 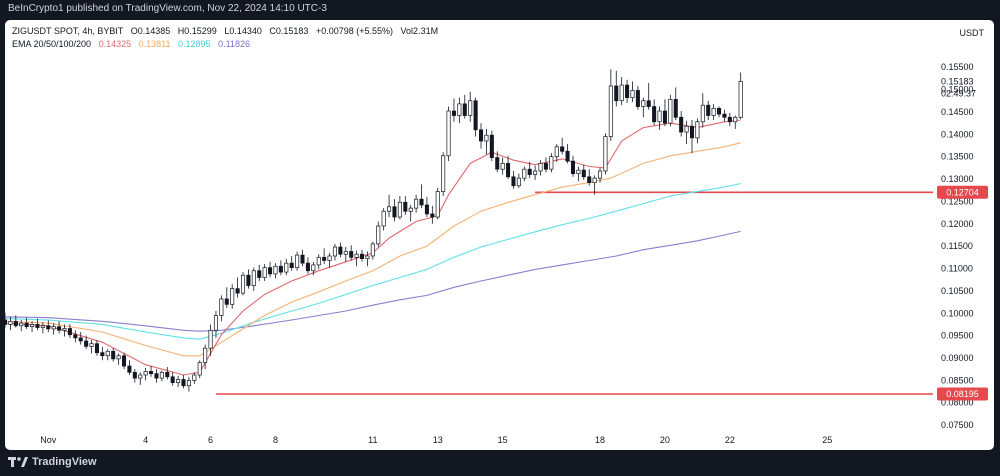 I want to click on tradingview-brand: TradingView, so click(x=52, y=462).